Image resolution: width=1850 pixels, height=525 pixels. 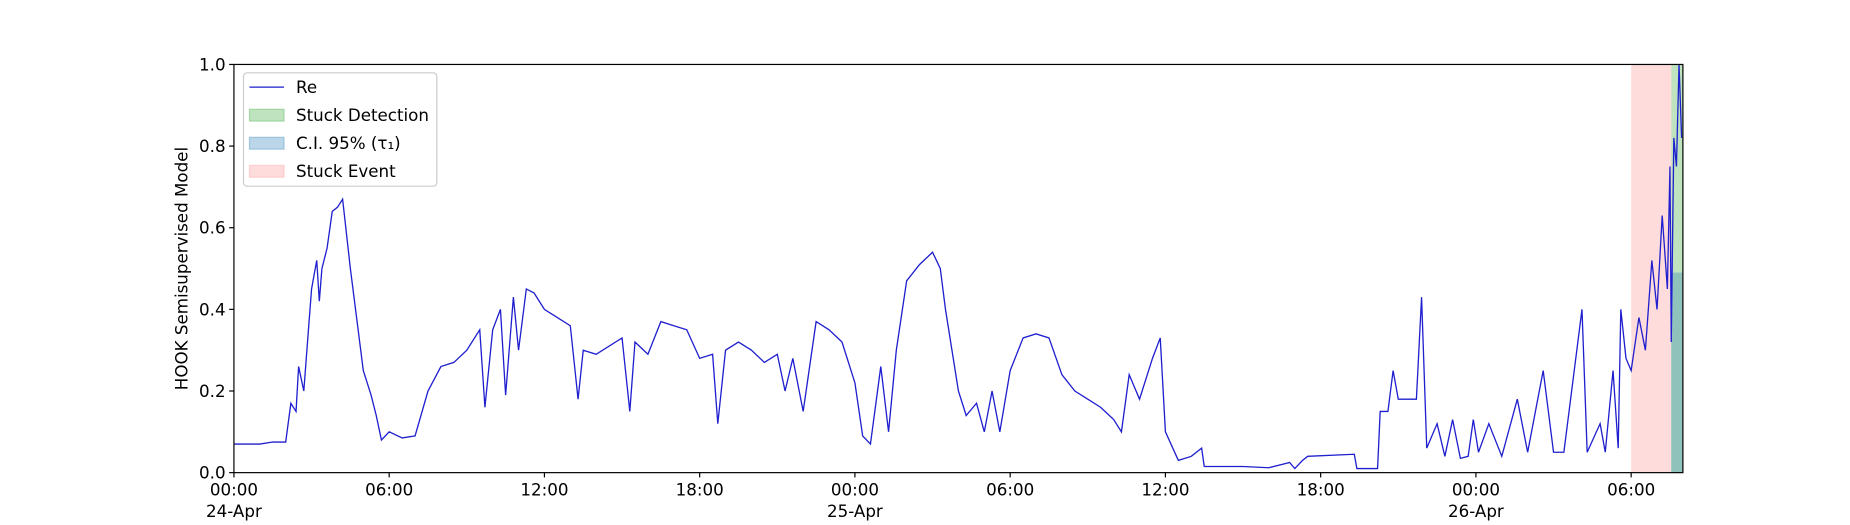 What do you see at coordinates (855, 511) in the screenshot?
I see `x-tick-date: 25-Apr` at bounding box center [855, 511].